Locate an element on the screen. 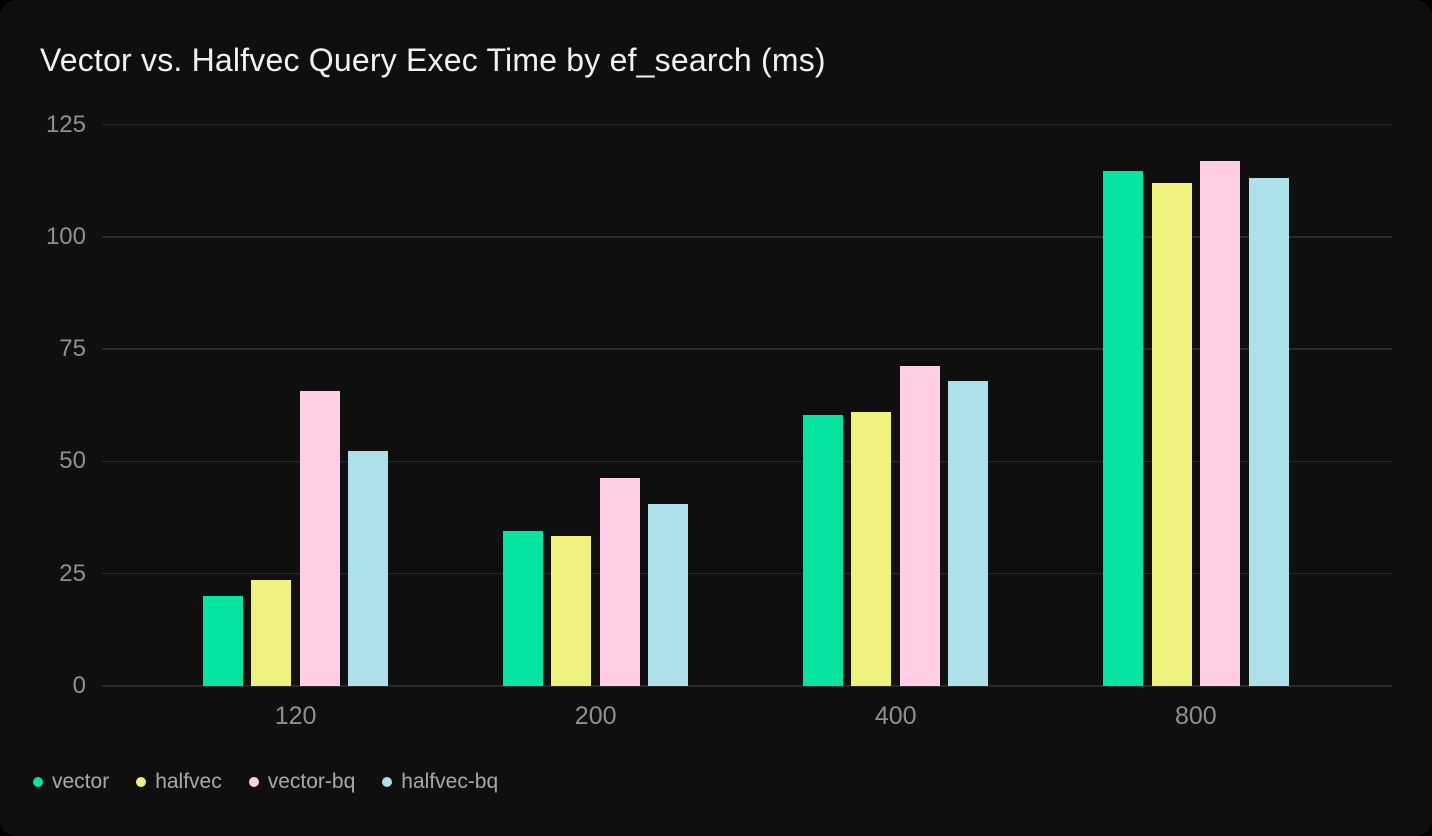 The width and height of the screenshot is (1432, 836). legend-item-halfvec: halfvec is located at coordinates (179, 782).